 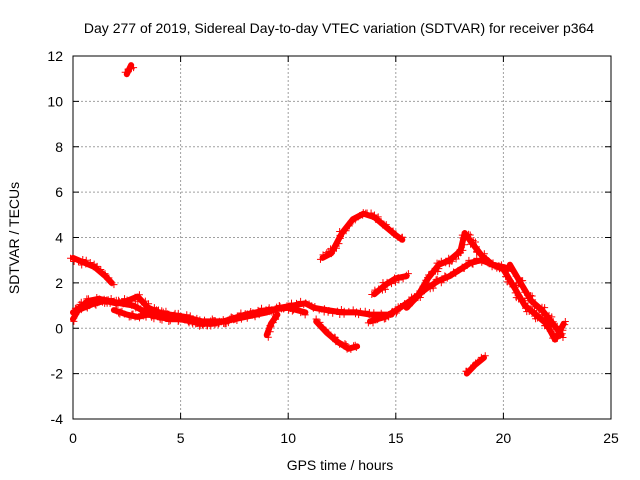 I want to click on x-tick-label: 25, so click(x=611, y=438).